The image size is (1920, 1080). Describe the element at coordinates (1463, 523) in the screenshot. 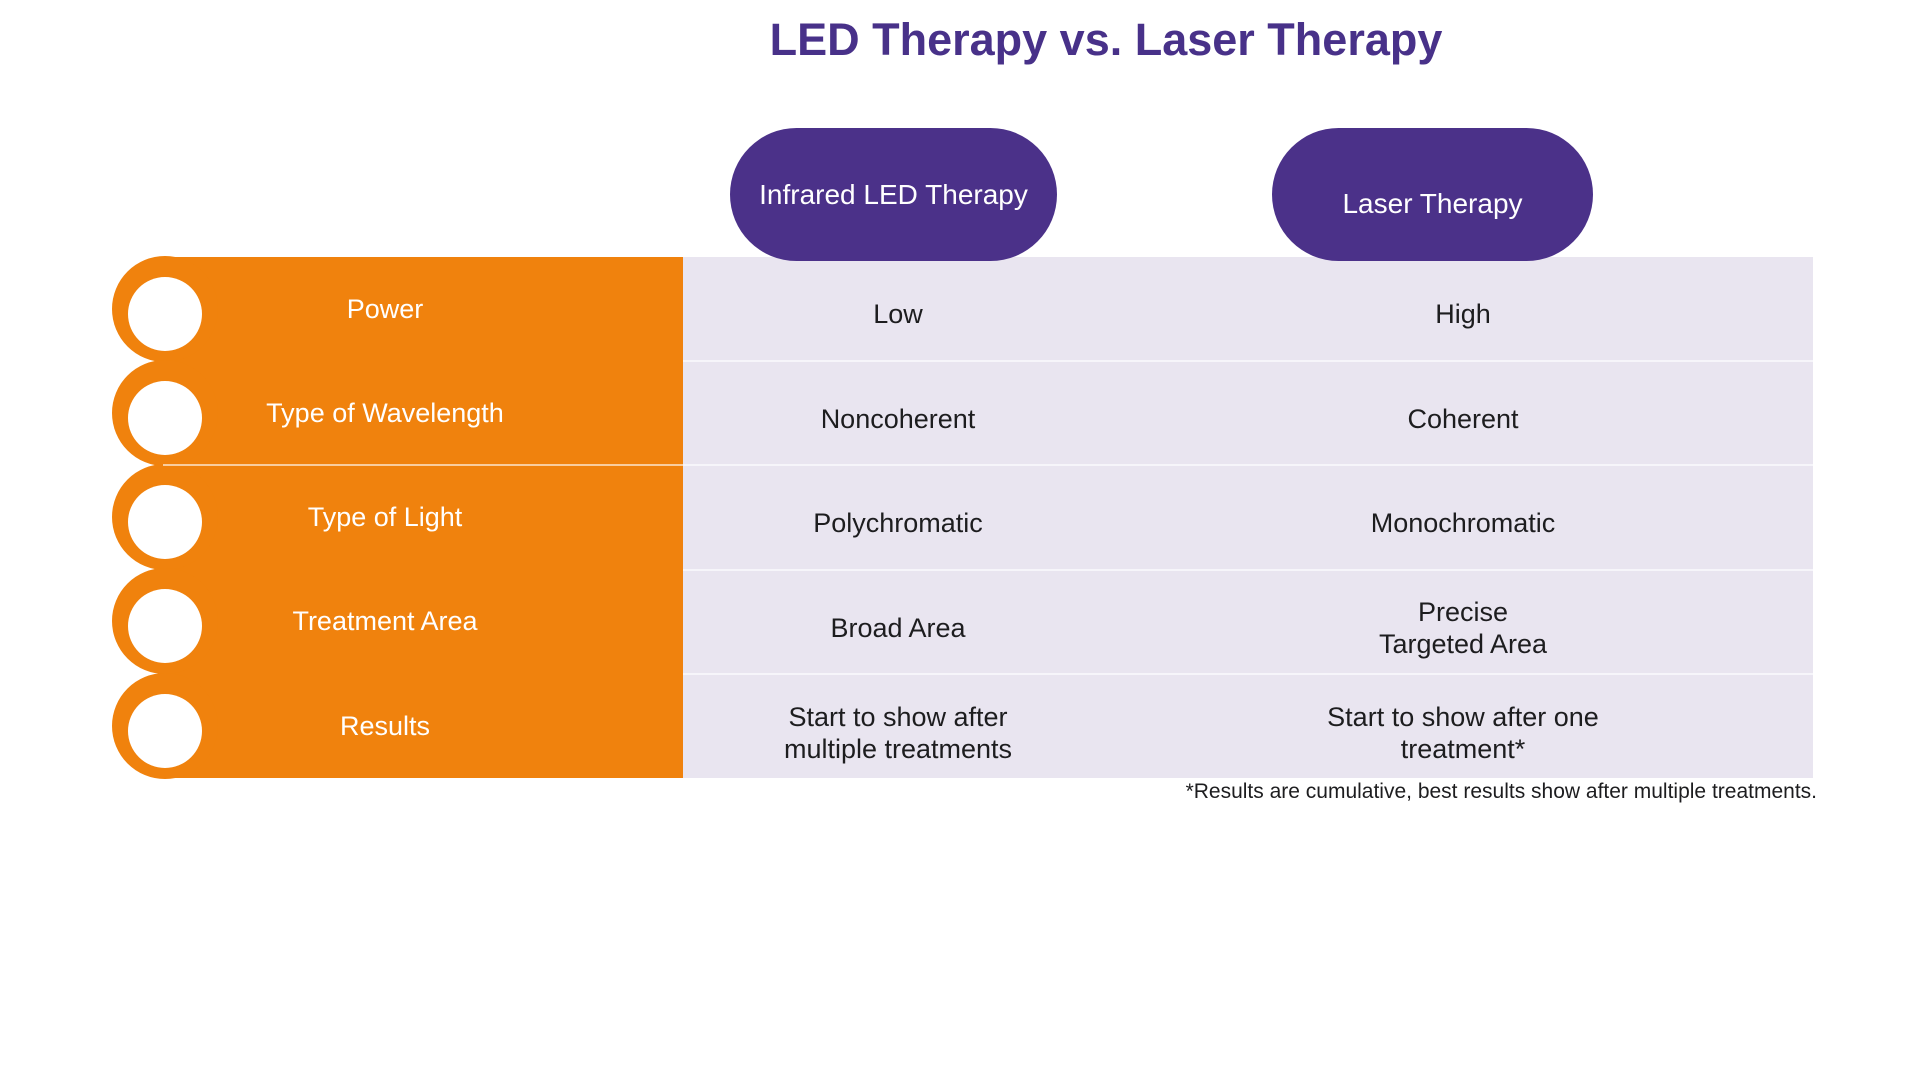

I see `cell-laser-value: Monochromatic` at that location.